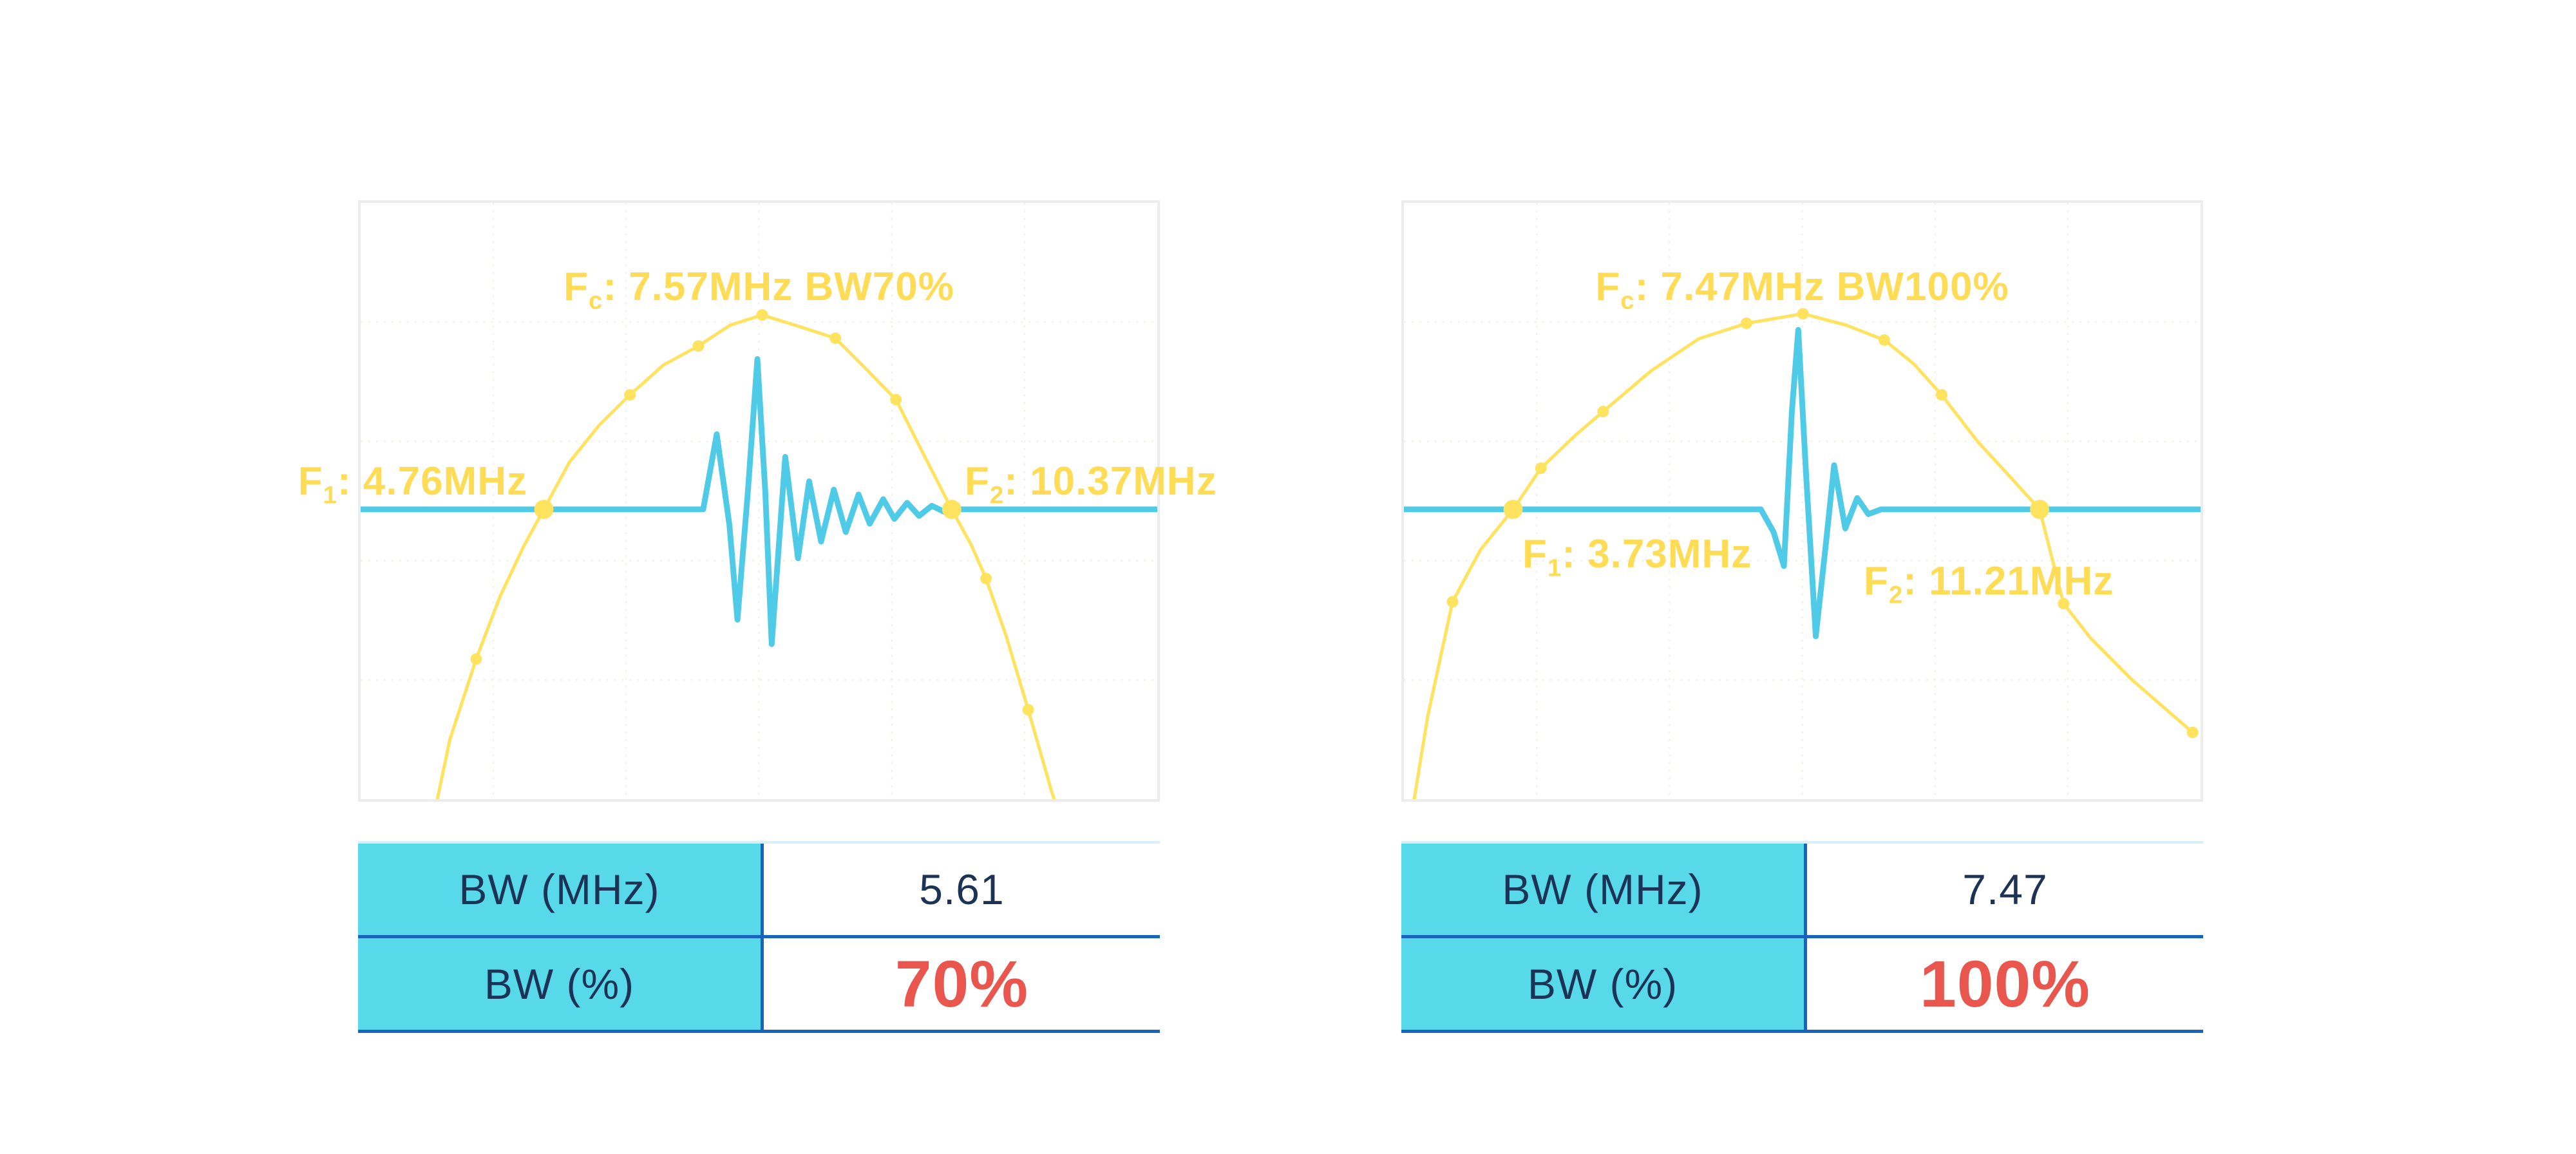 The image size is (2576, 1154). I want to click on bw-table-right: BW (MHz) 7.47 BW (%) 100%, so click(1802, 937).